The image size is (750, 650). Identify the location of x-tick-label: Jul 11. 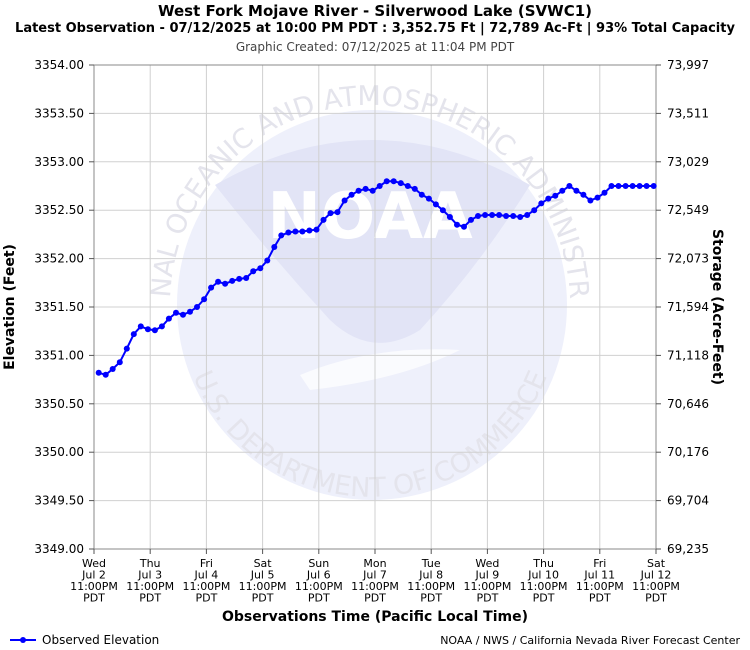
(599, 575).